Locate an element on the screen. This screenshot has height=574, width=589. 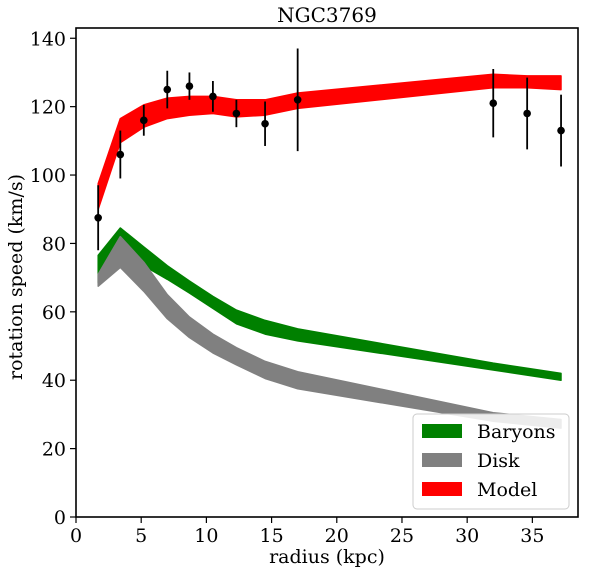
y-axis-ticks: 0 20 40 60 80 100 120 140 is located at coordinates (53, 278).